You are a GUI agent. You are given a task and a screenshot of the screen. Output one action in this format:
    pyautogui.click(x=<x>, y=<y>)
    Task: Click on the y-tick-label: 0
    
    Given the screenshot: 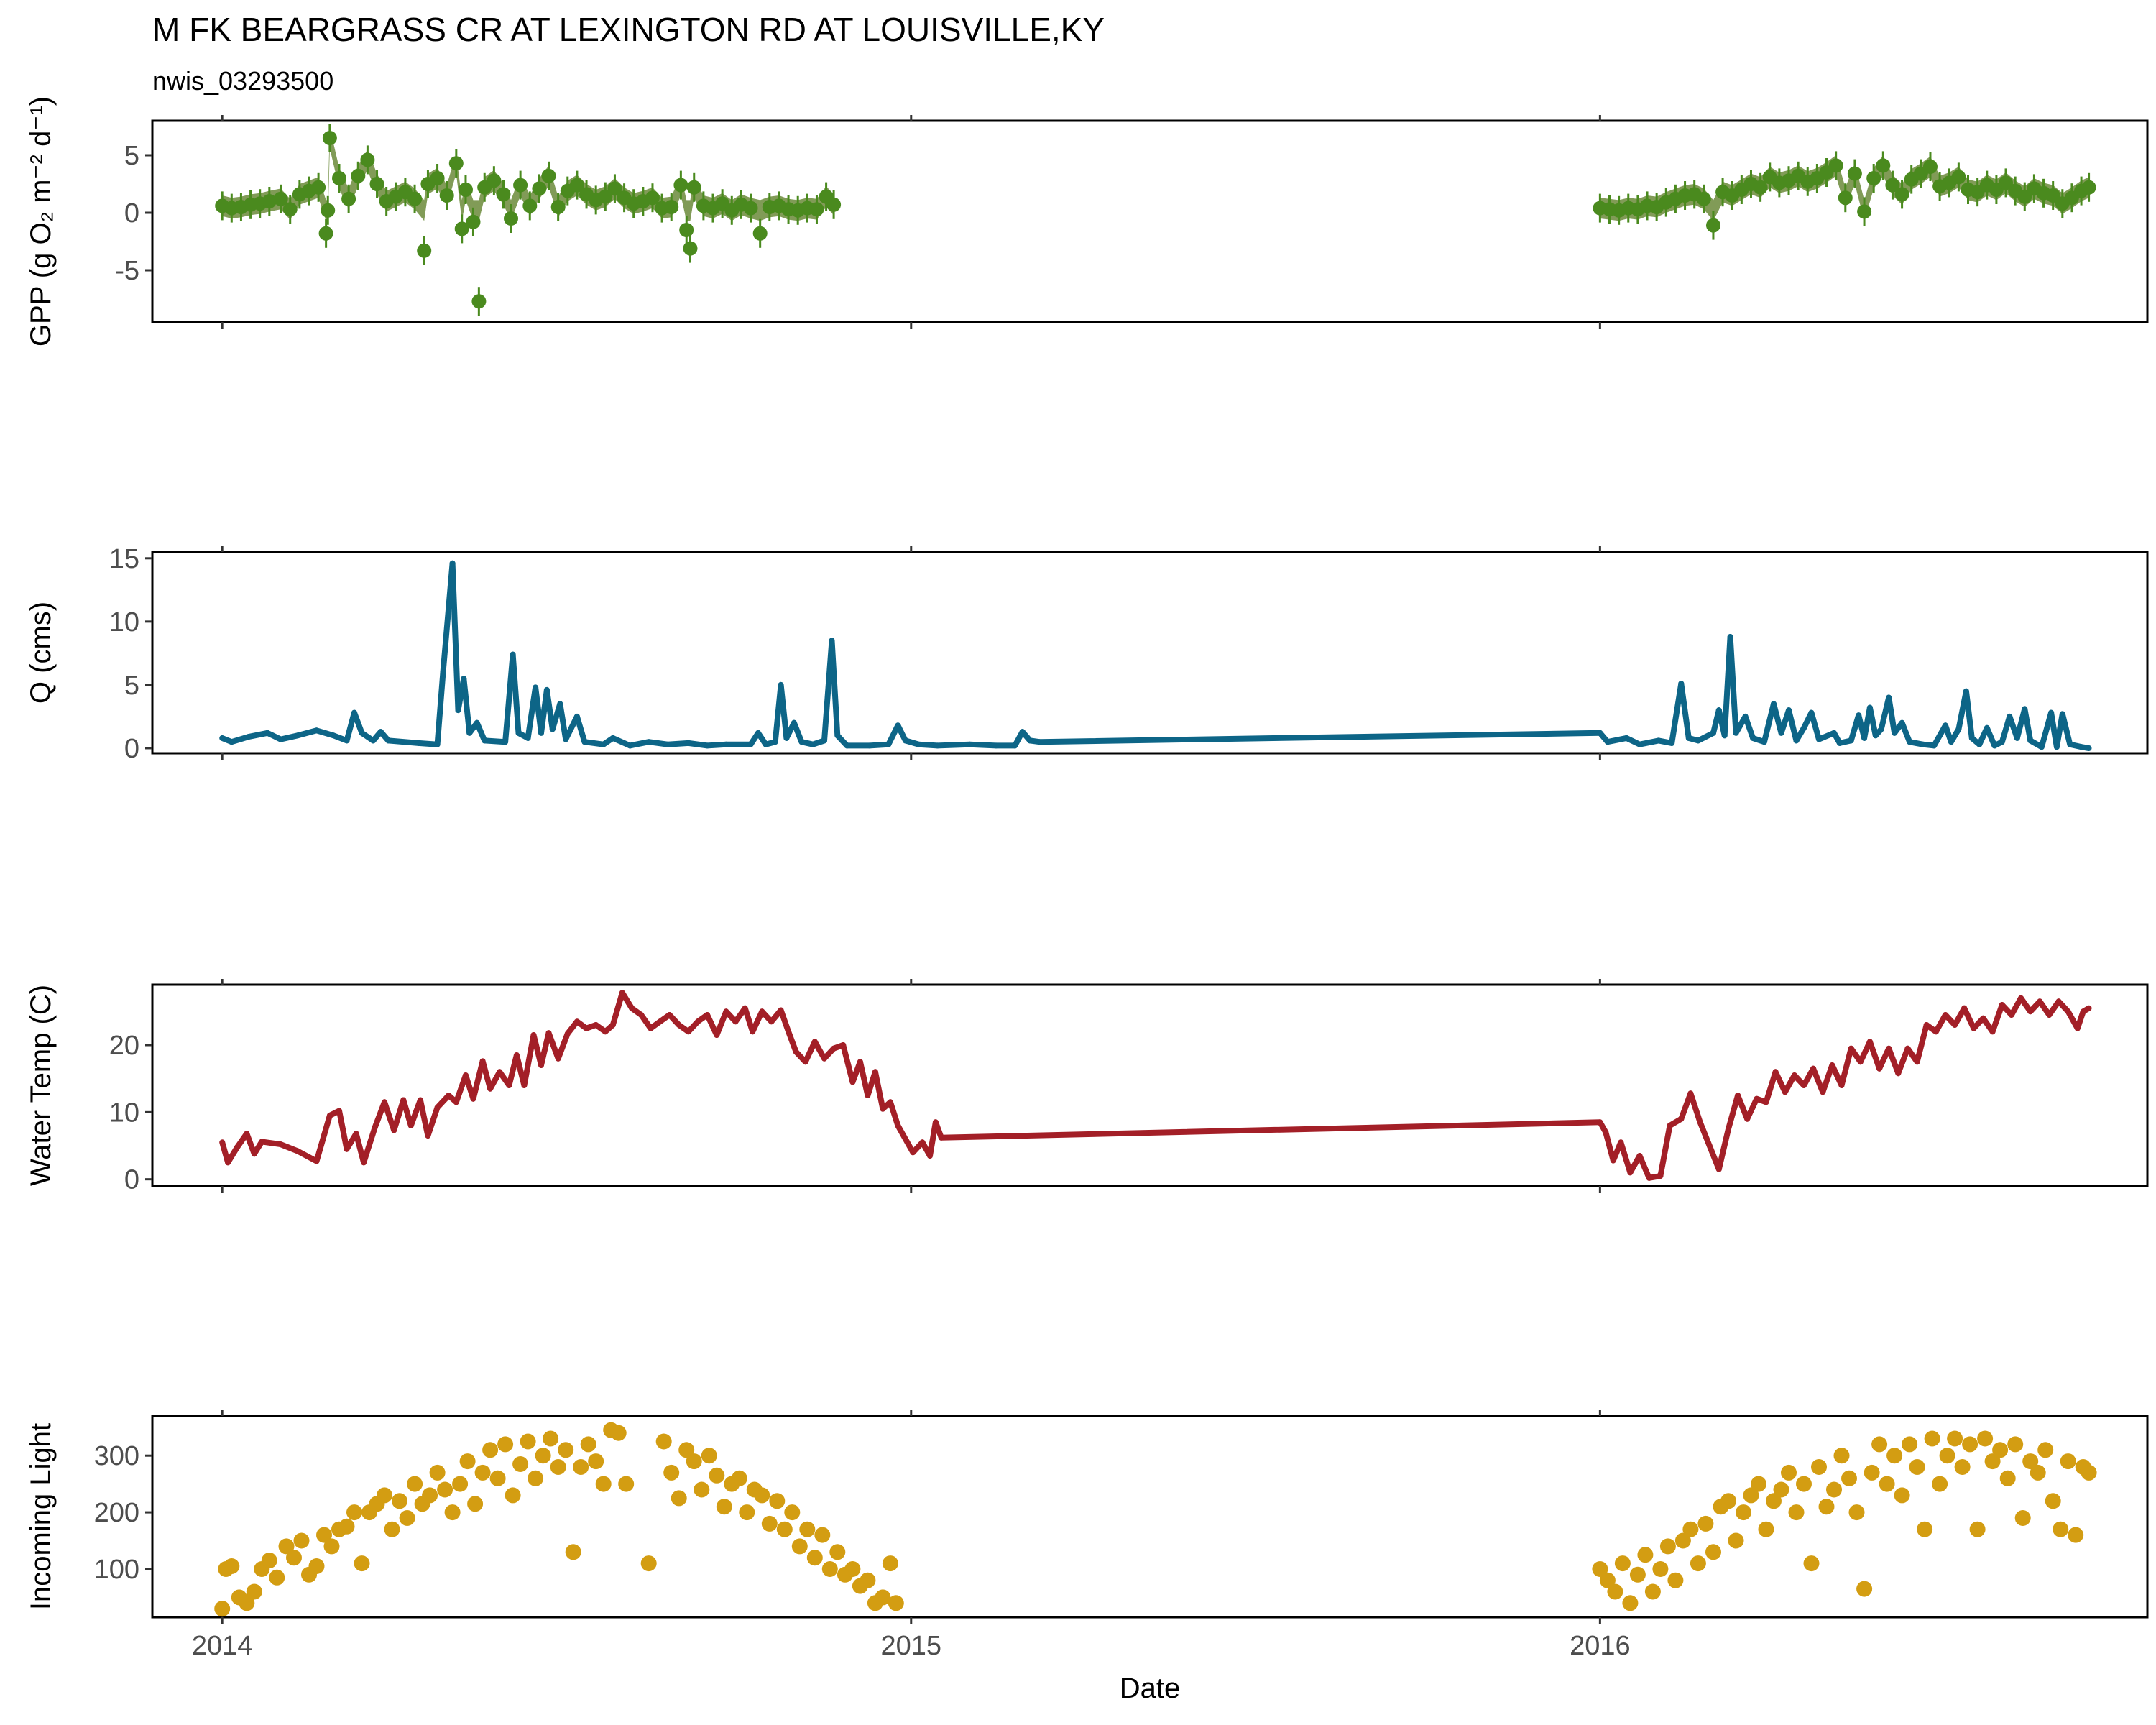 What is the action you would take?
    pyautogui.click(x=131, y=749)
    